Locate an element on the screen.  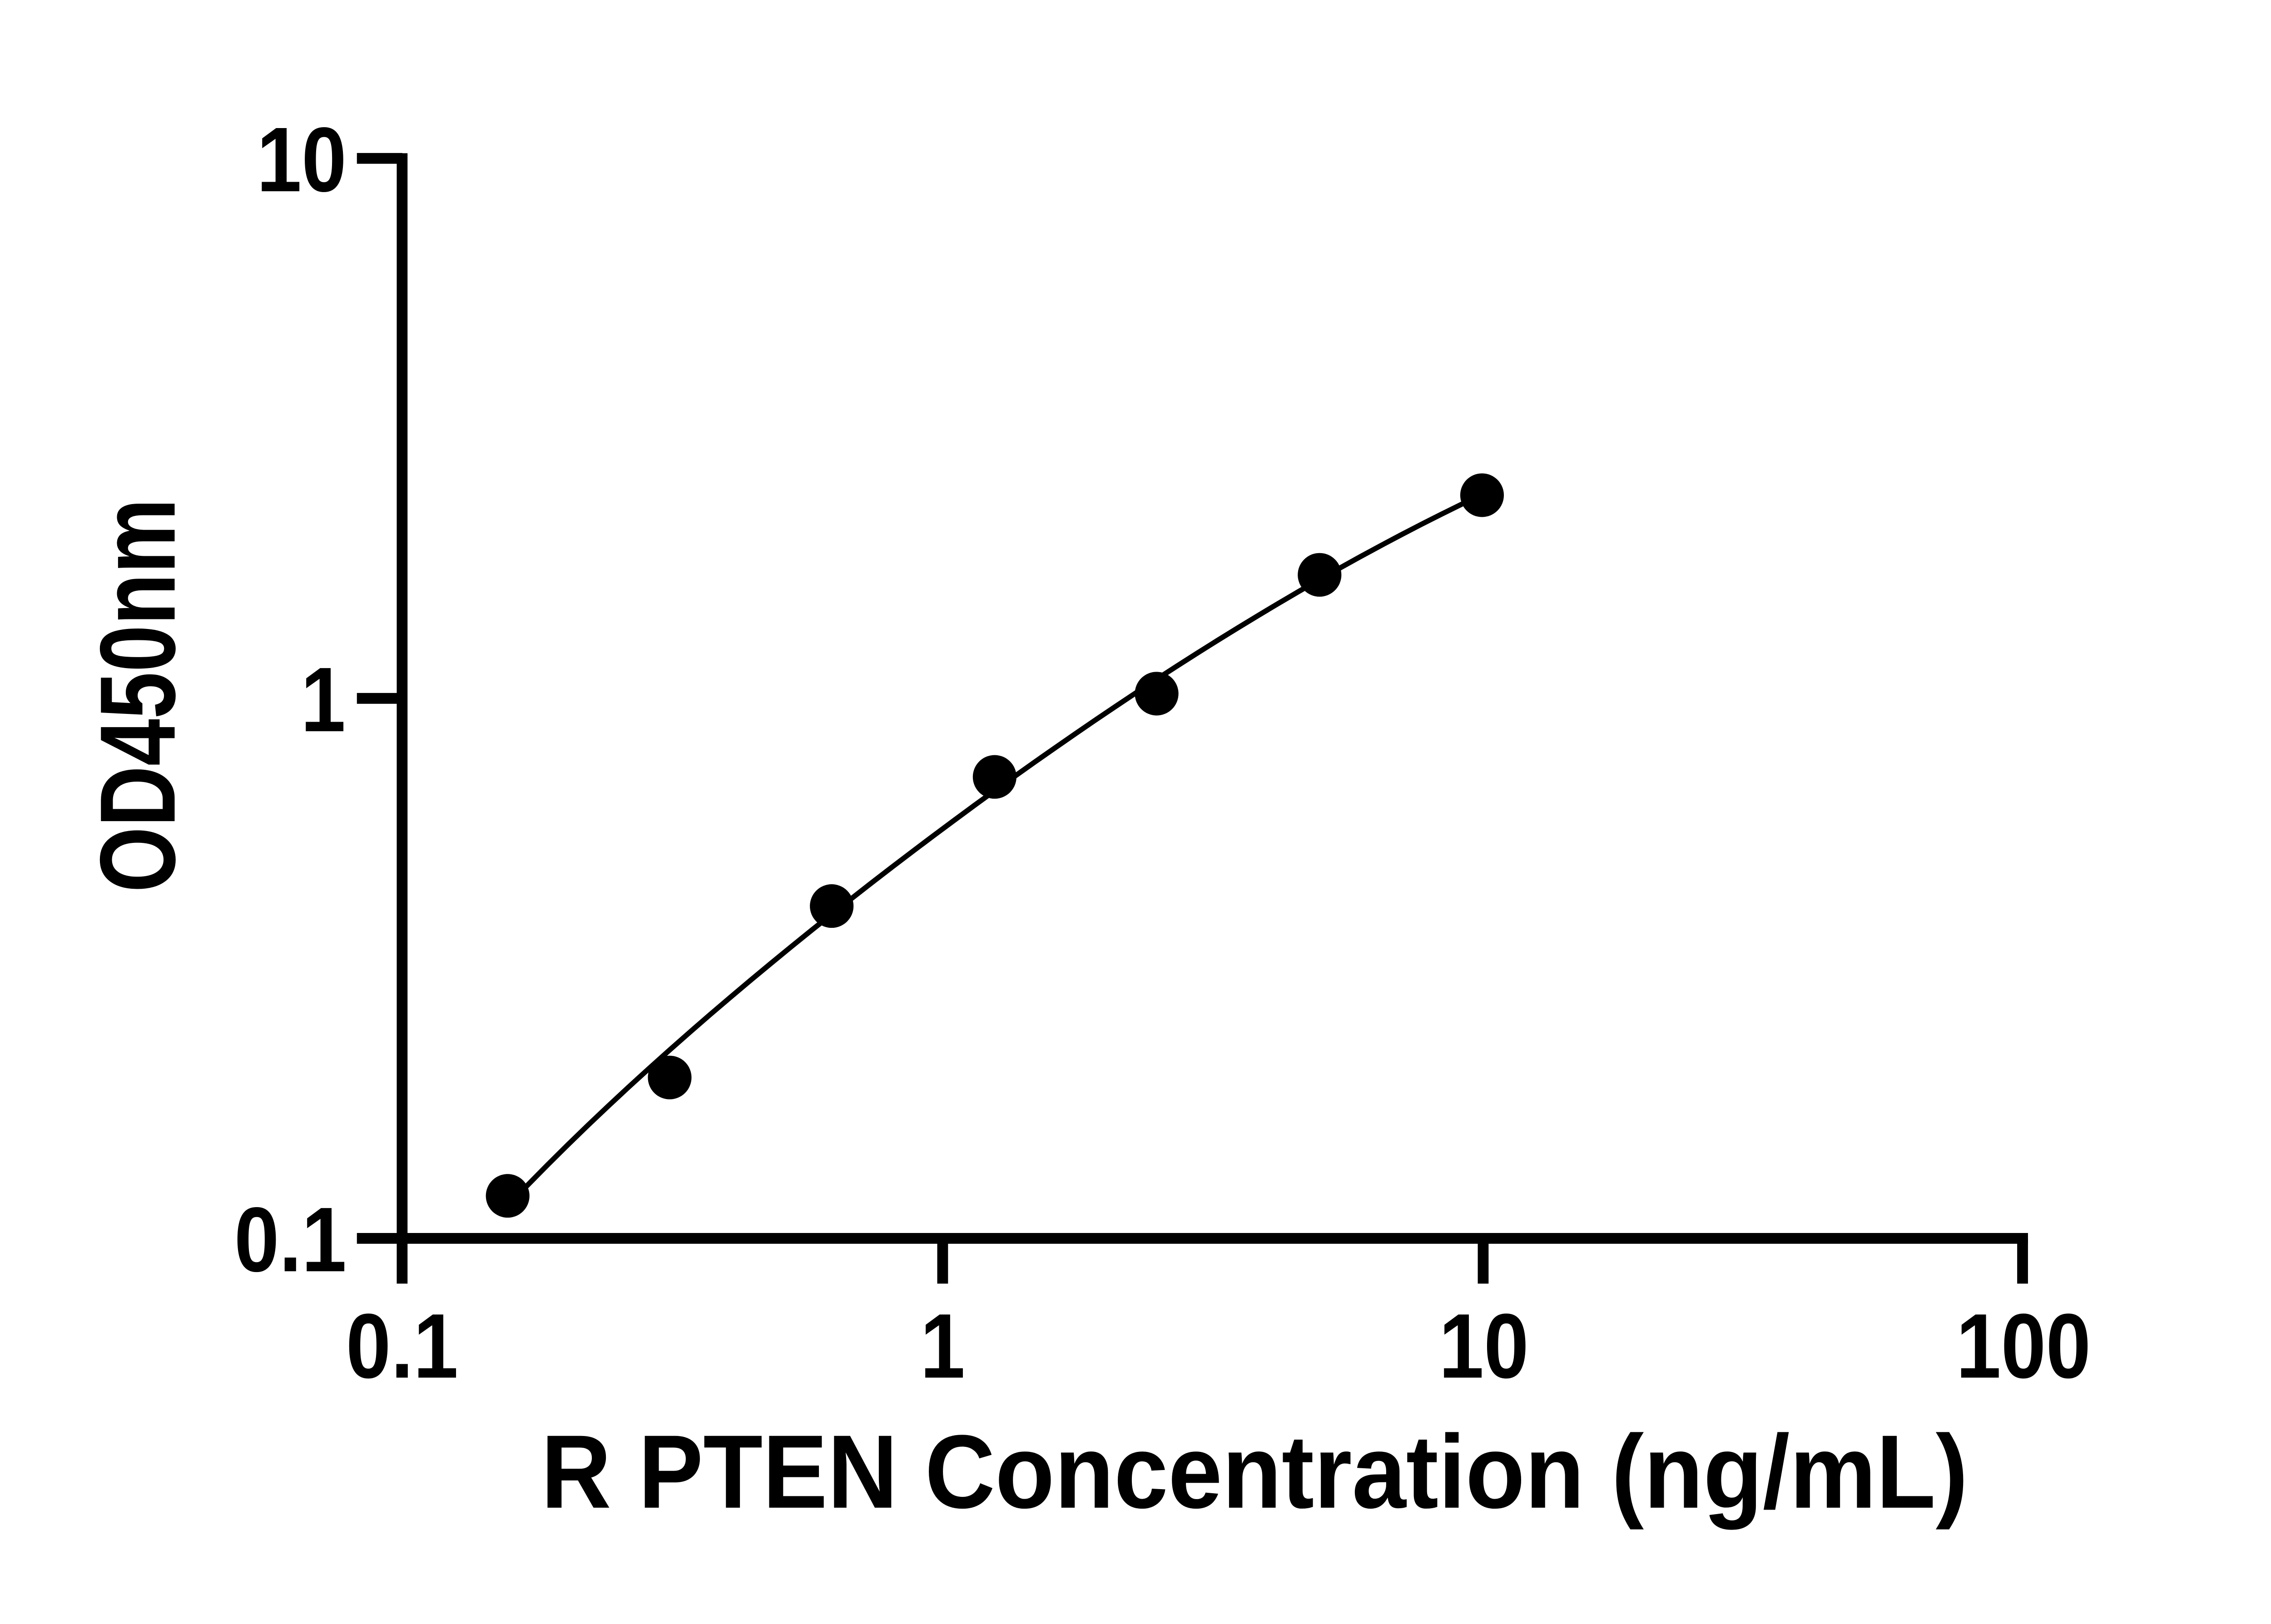
svg-text: R PTEN Concentration (ng/mL) is located at coordinates (1254, 1472).